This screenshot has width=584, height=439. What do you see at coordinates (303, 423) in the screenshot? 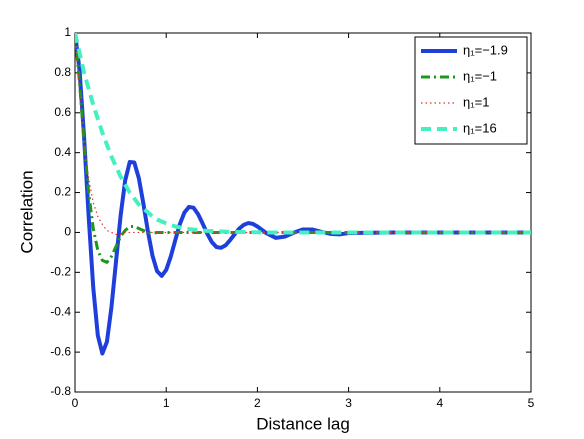
I see `x-axis-title: Distance lag` at bounding box center [303, 423].